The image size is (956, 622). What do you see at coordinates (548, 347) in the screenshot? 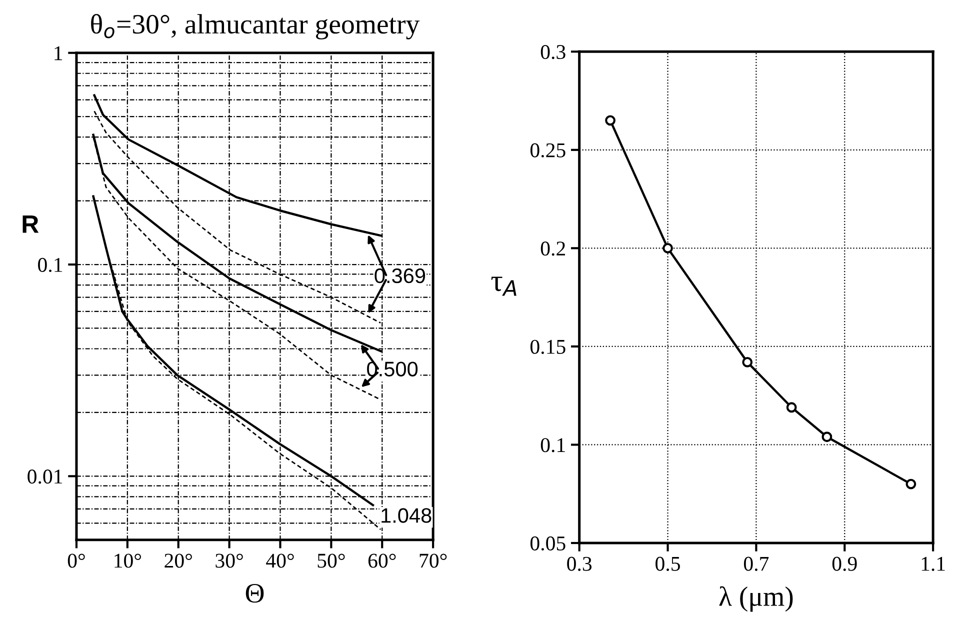
I see `y-tick-label: 0.15` at bounding box center [548, 347].